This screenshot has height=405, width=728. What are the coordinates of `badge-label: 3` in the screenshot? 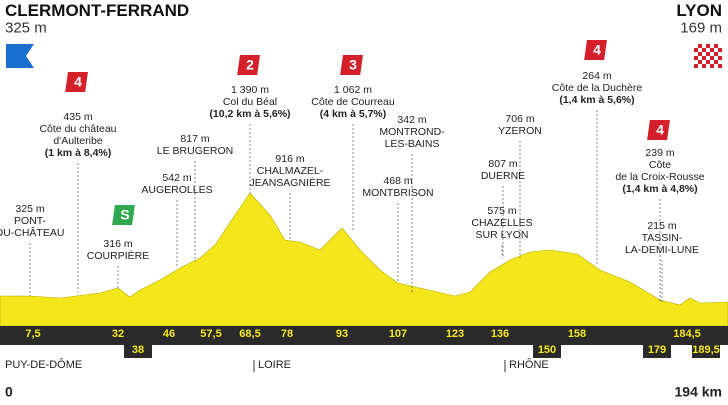 It's located at (353, 64).